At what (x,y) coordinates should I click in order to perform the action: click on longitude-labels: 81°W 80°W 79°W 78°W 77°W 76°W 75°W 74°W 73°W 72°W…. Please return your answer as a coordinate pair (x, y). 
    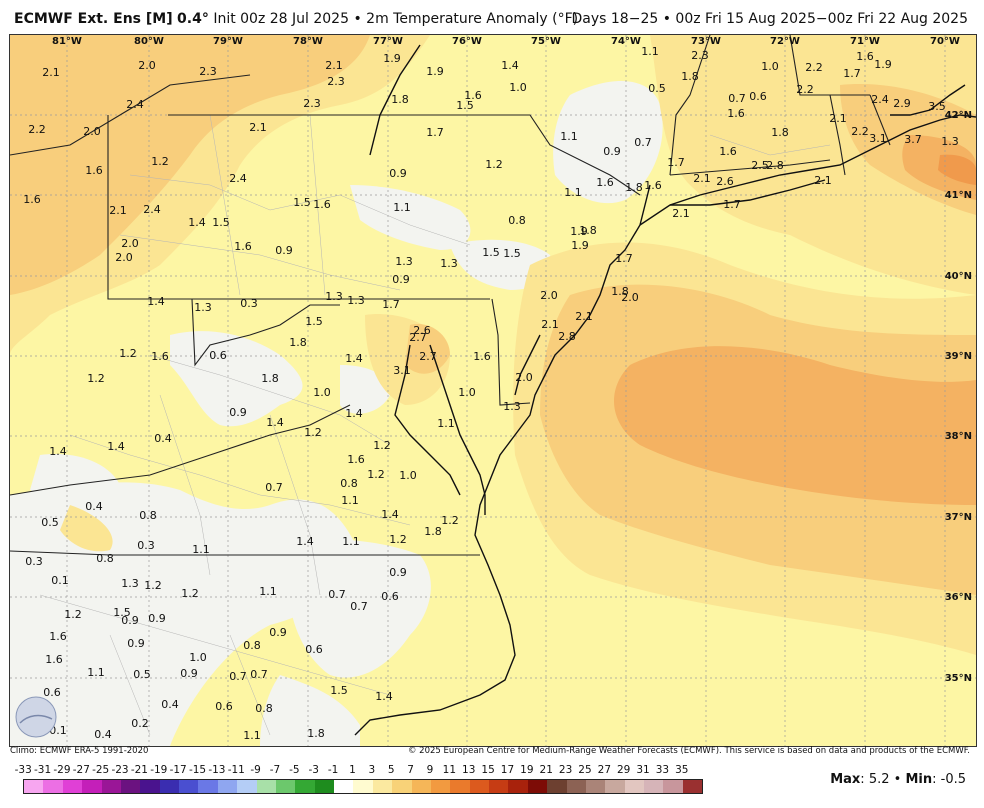
    Looking at the image, I should click on (506, 41).